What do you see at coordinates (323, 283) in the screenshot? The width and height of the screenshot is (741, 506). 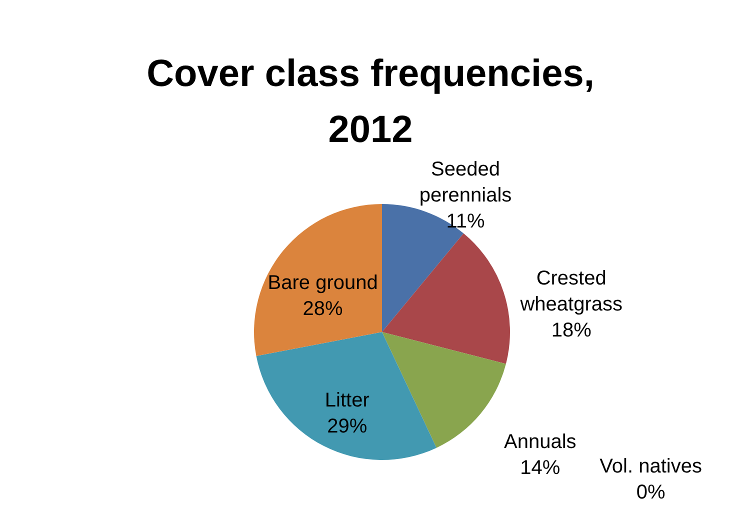 I see `slice-label: Bare ground` at bounding box center [323, 283].